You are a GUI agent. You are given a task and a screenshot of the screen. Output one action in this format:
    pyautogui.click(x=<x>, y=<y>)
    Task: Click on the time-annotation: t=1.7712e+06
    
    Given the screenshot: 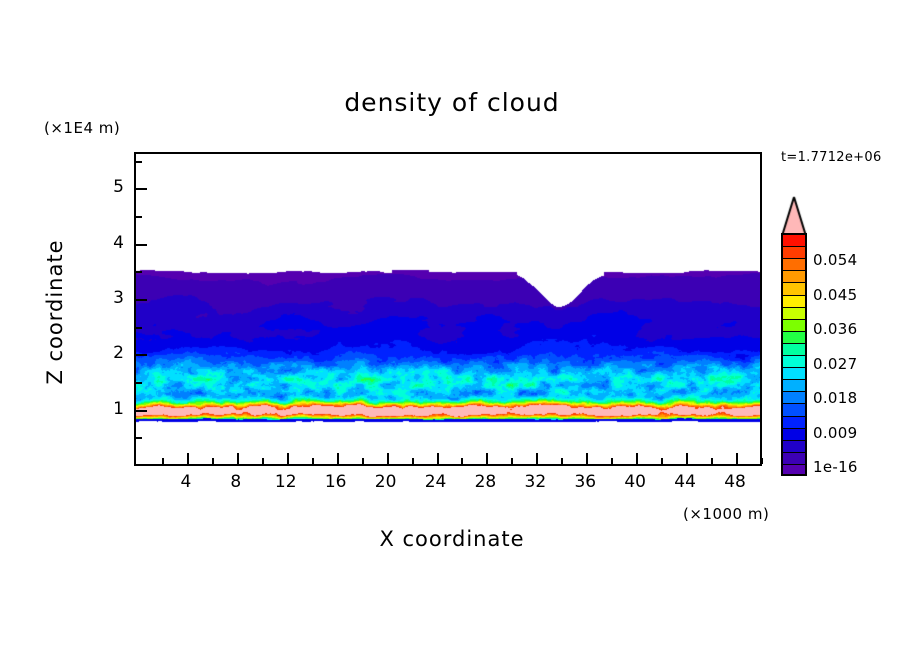 What is the action you would take?
    pyautogui.click(x=831, y=157)
    